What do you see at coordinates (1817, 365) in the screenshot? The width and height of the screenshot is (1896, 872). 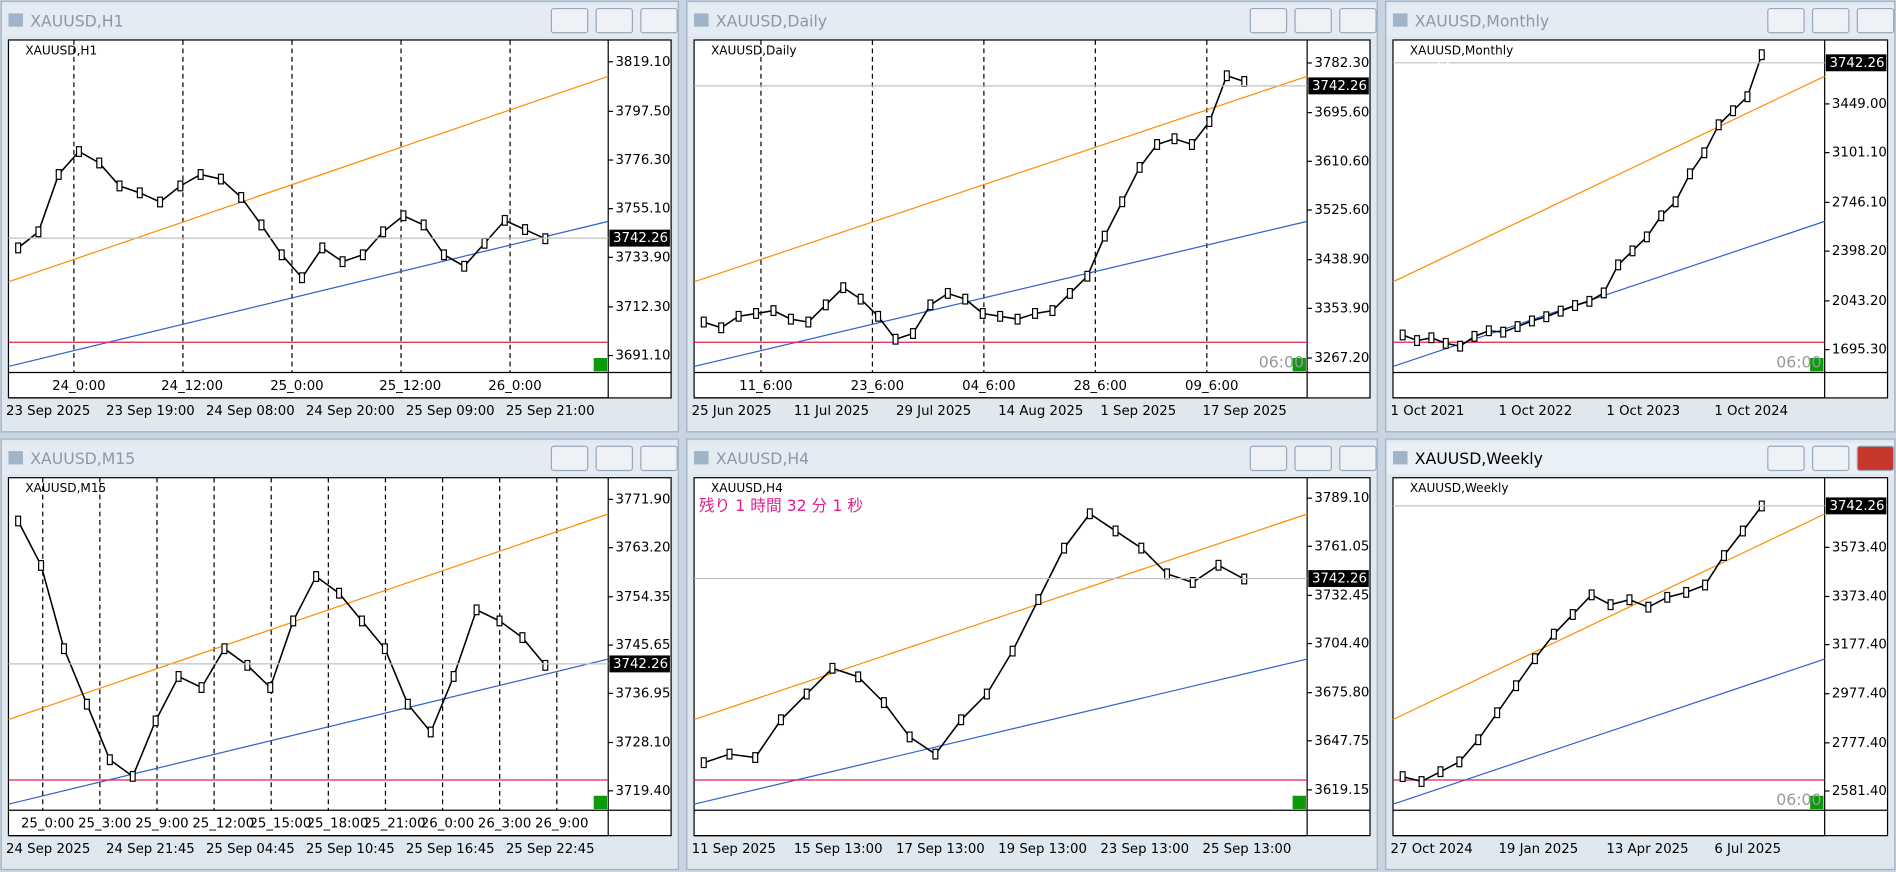 I see `status-indicator` at bounding box center [1817, 365].